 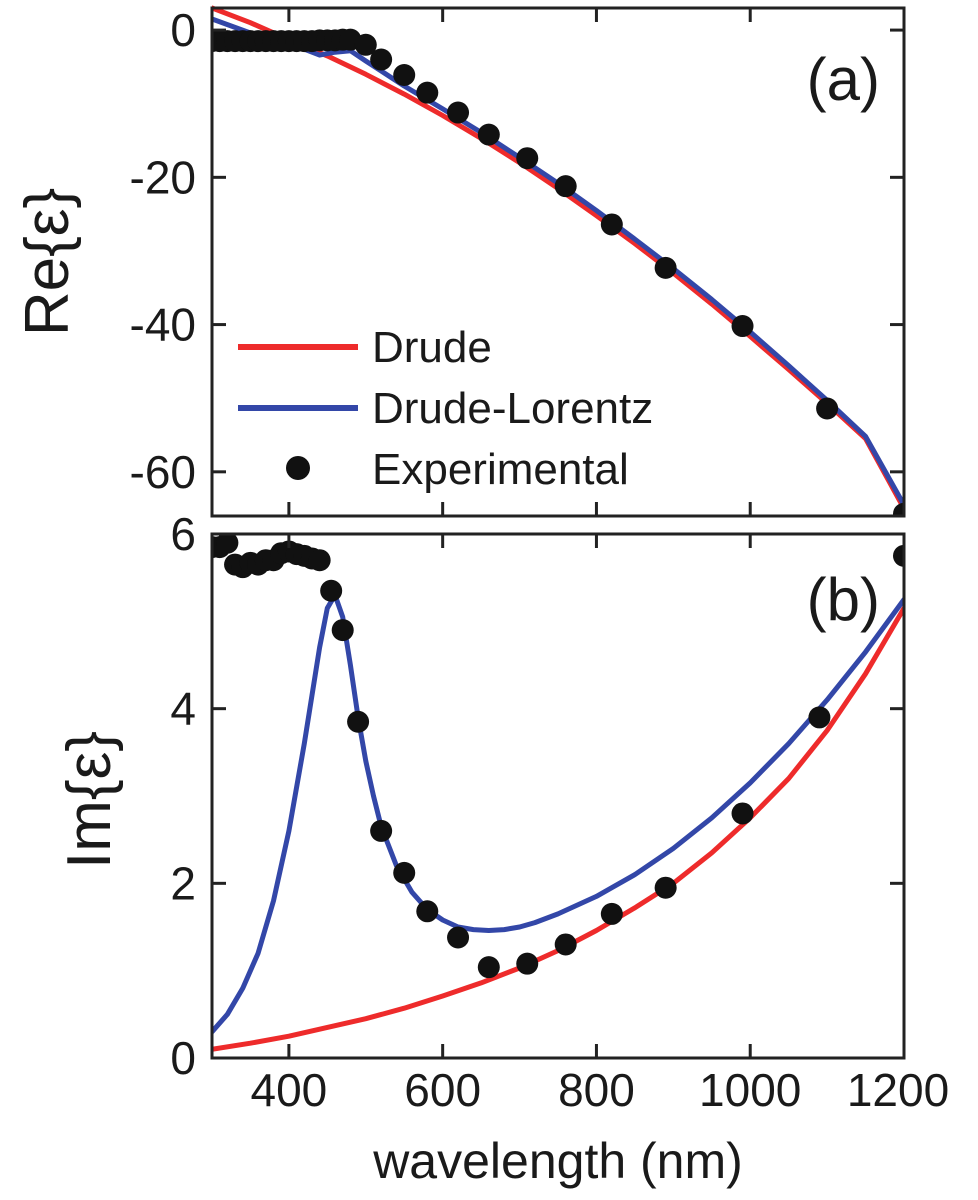 I want to click on panel-a-ytick-label: -40, so click(x=163, y=325).